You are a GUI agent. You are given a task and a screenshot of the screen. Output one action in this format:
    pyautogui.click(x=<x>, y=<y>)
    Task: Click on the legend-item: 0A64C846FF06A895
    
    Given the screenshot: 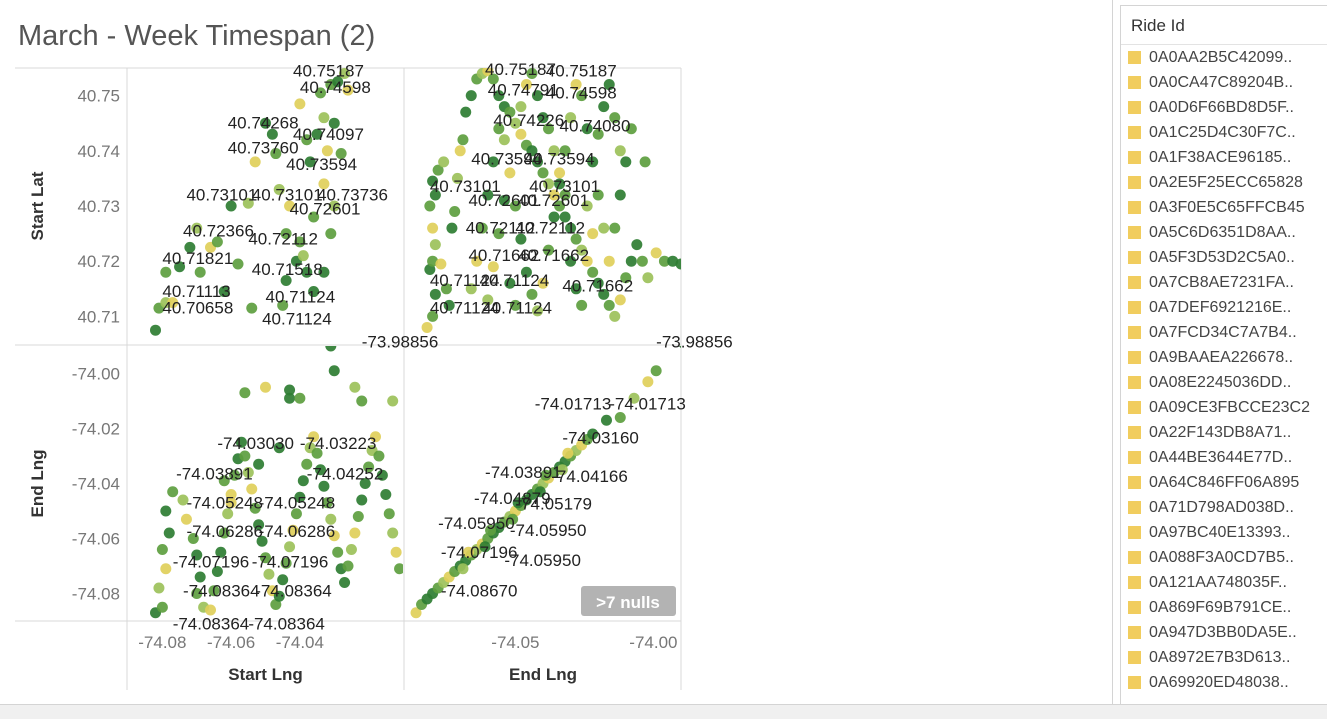 What is the action you would take?
    pyautogui.click(x=1224, y=482)
    